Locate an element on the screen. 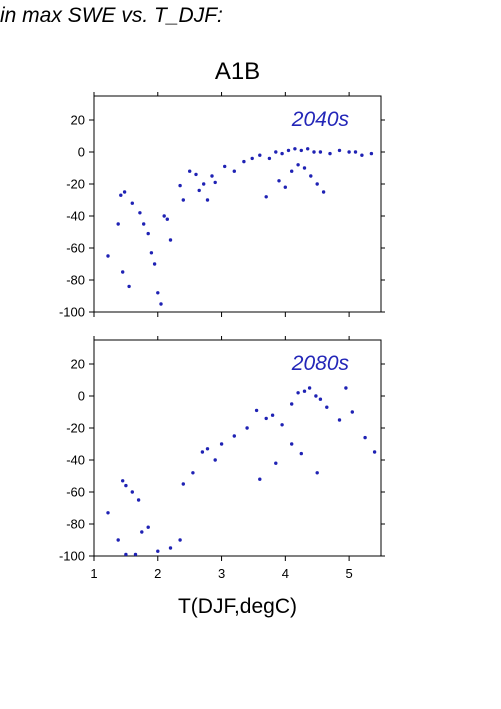 The width and height of the screenshot is (501, 709). x-tick-label: 3 is located at coordinates (221, 573).